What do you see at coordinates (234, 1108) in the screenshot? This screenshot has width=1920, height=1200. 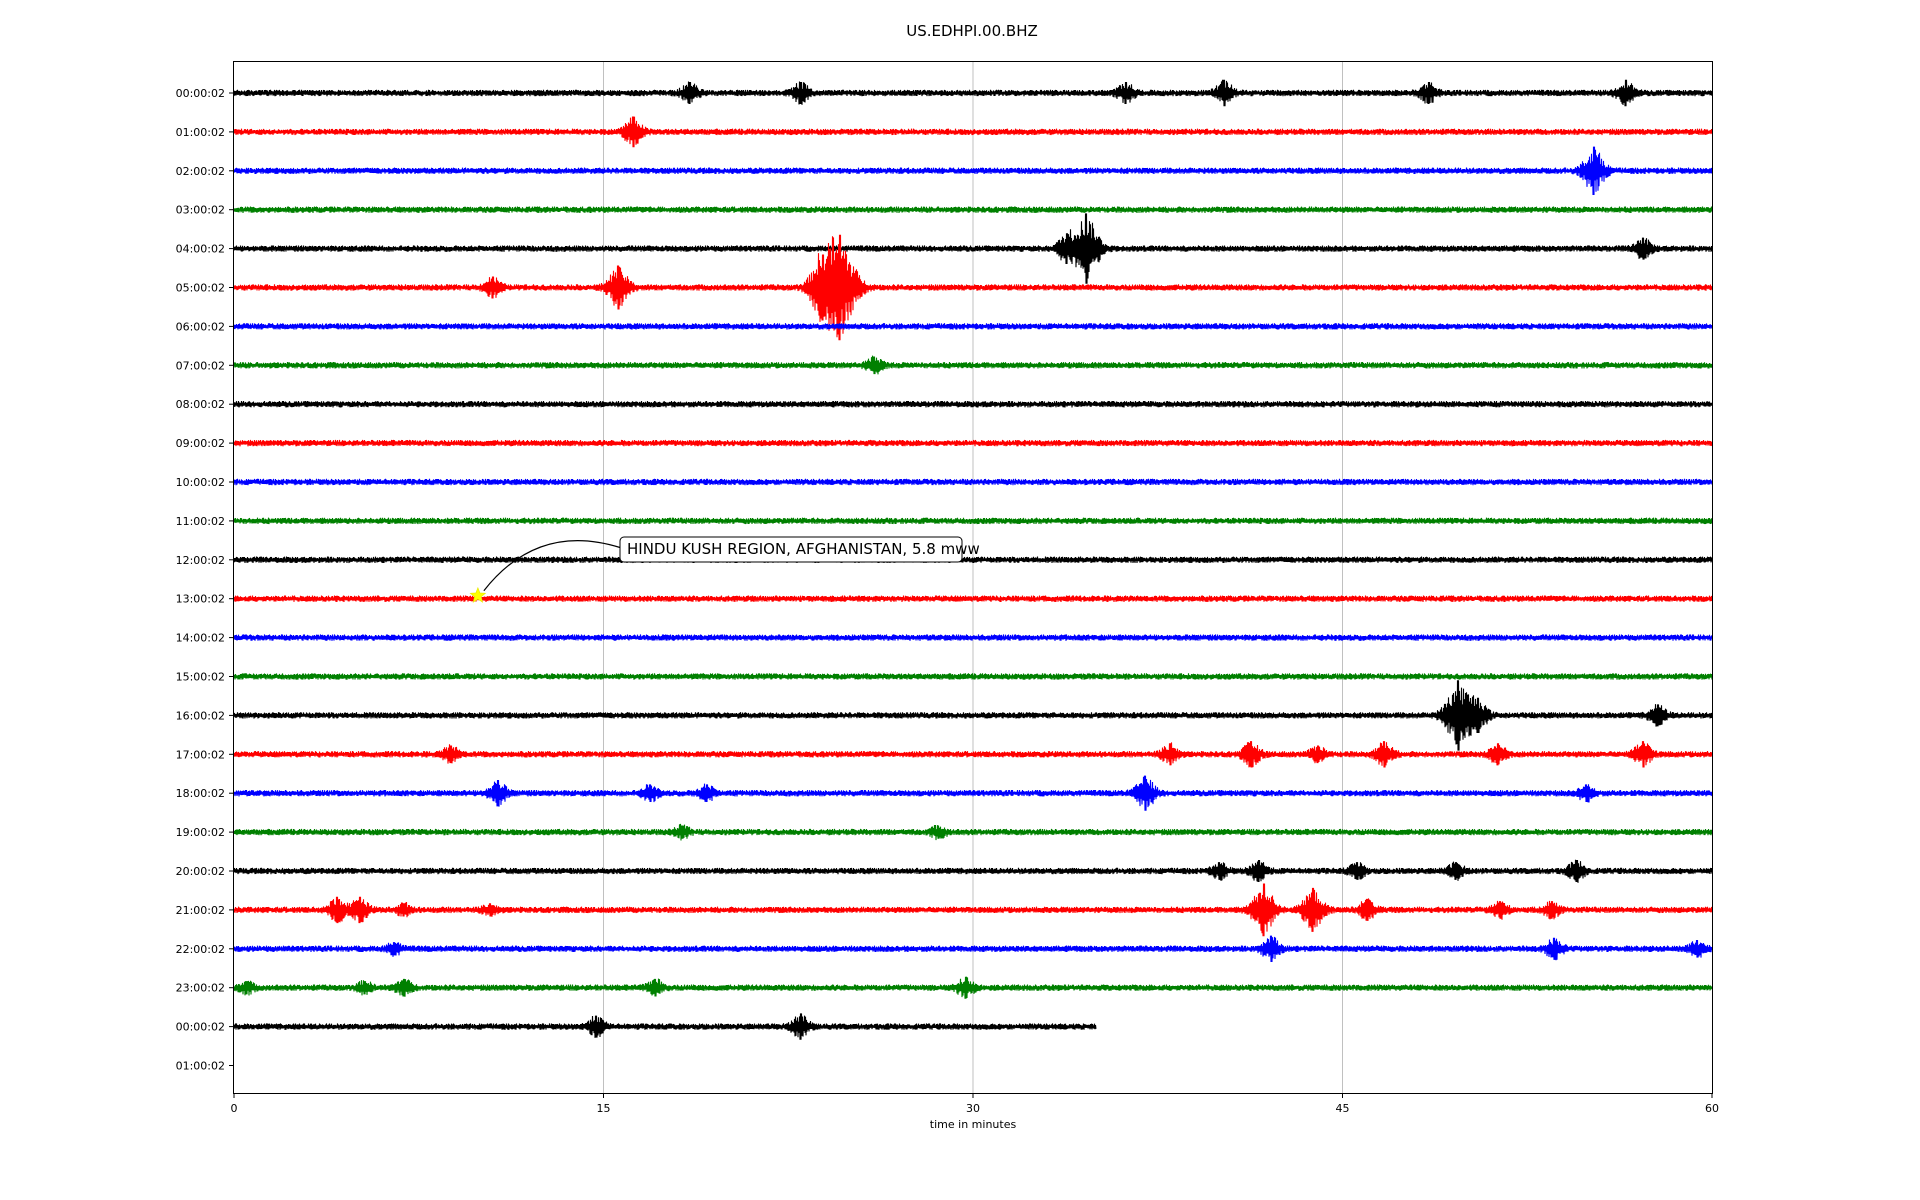 I see `x-tick-label: 0` at bounding box center [234, 1108].